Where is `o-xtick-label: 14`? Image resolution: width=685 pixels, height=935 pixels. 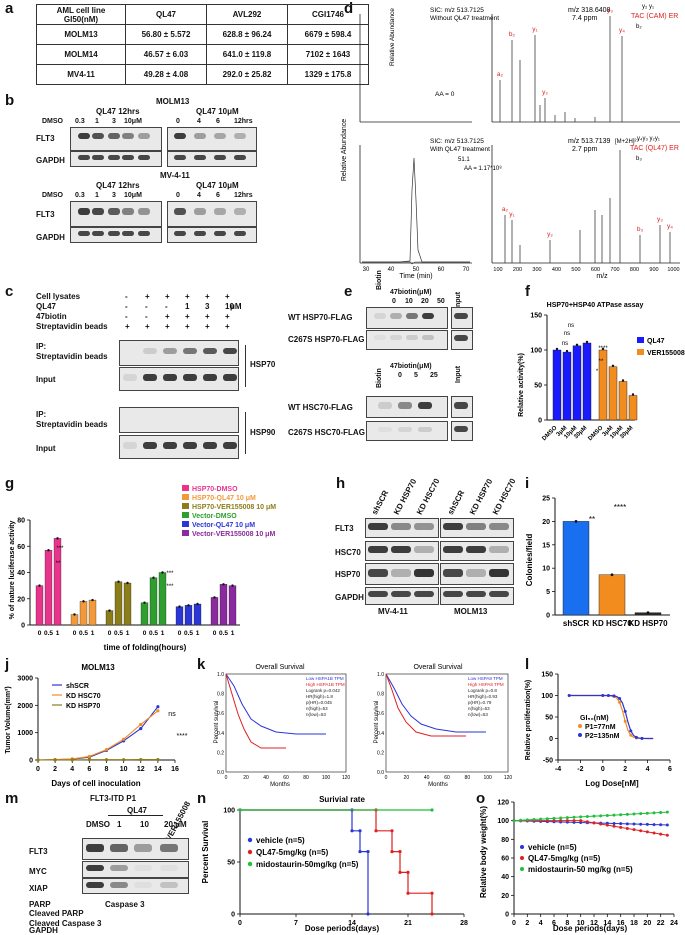
o-xtick-label: 14 is located at coordinates (607, 923).